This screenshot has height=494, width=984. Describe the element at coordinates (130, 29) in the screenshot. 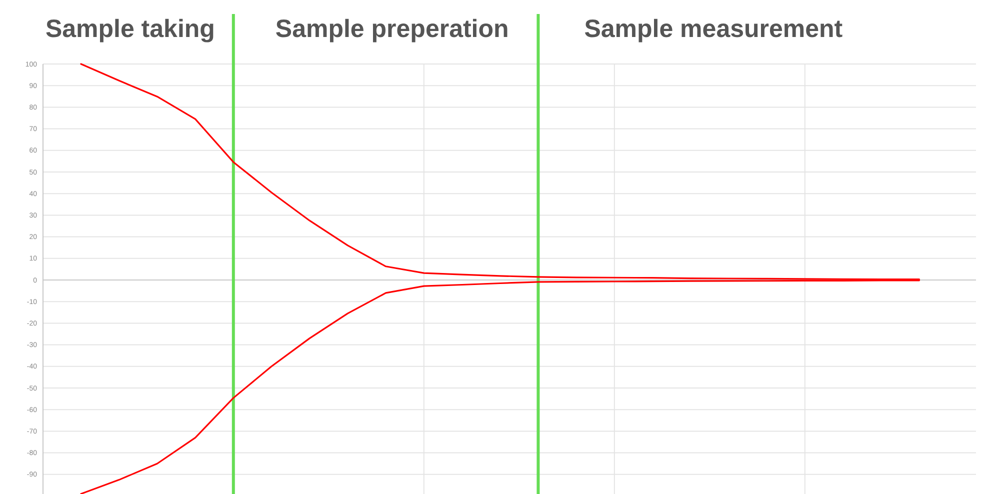

I see `text: Sample taking` at that location.